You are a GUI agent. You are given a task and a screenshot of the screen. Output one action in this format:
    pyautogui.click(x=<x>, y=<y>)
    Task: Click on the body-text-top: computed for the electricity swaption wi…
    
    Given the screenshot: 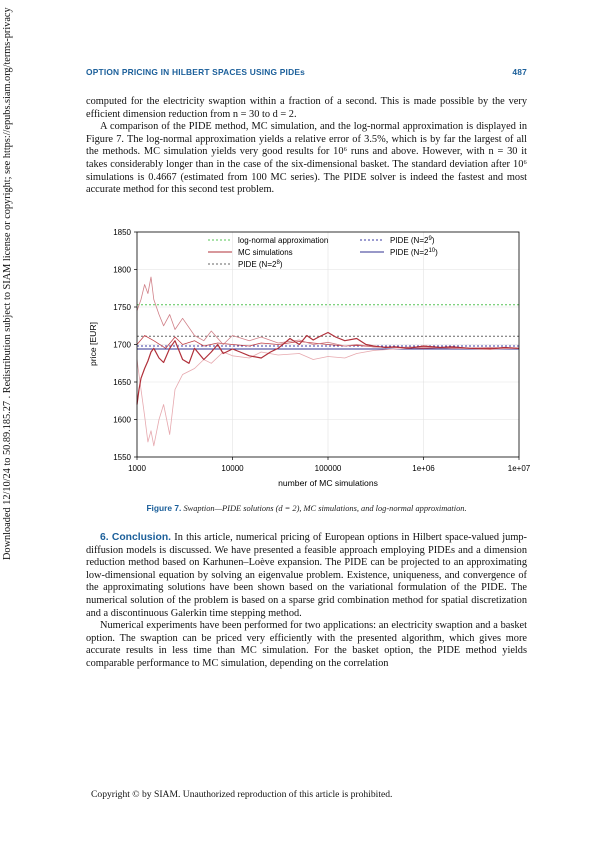 What is the action you would take?
    pyautogui.click(x=306, y=146)
    